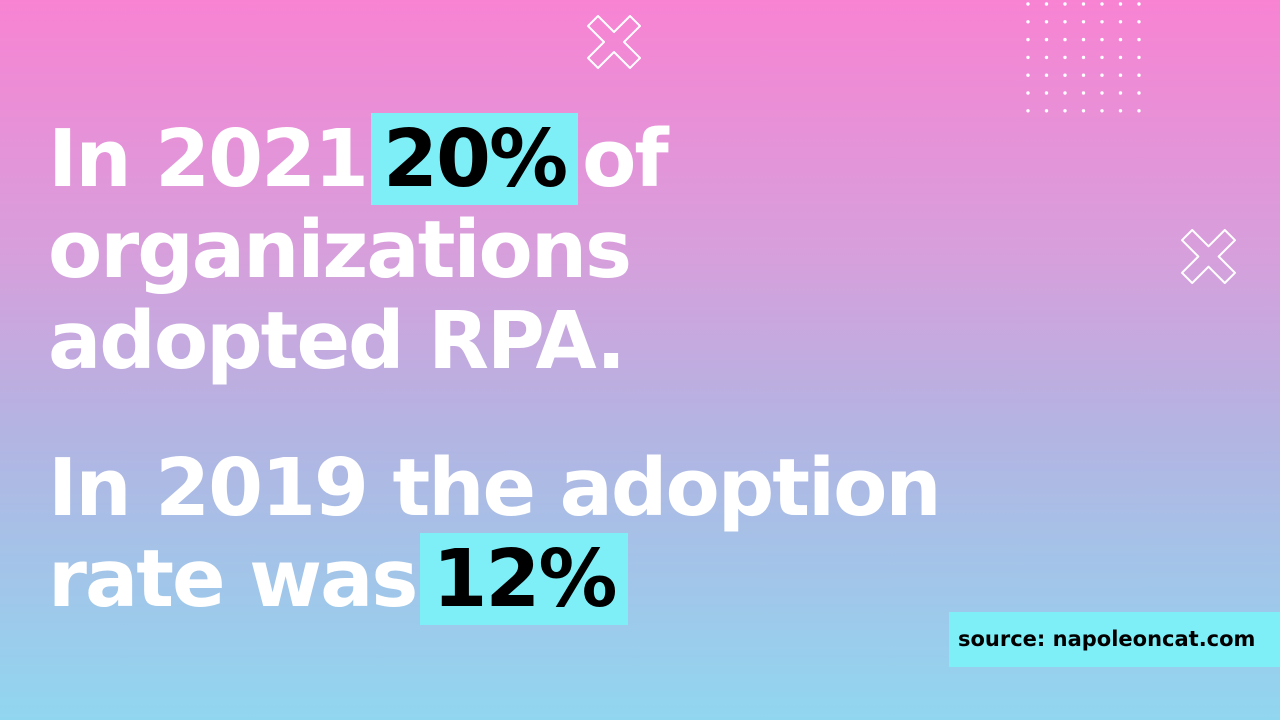  I want to click on stat-2021-line-3: adopted RPA., so click(337, 341).